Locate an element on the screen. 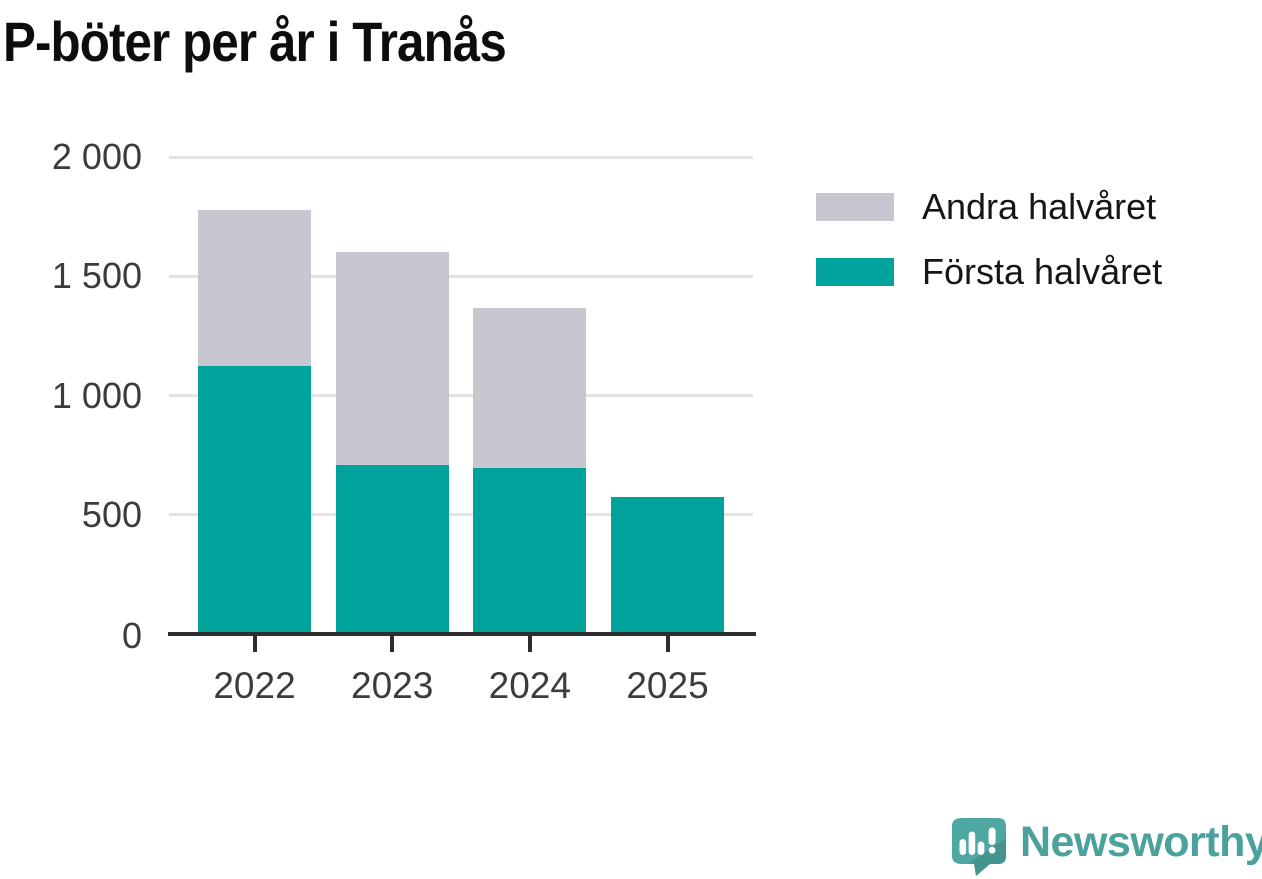  legend-label: Andra halvåret is located at coordinates (1039, 206).